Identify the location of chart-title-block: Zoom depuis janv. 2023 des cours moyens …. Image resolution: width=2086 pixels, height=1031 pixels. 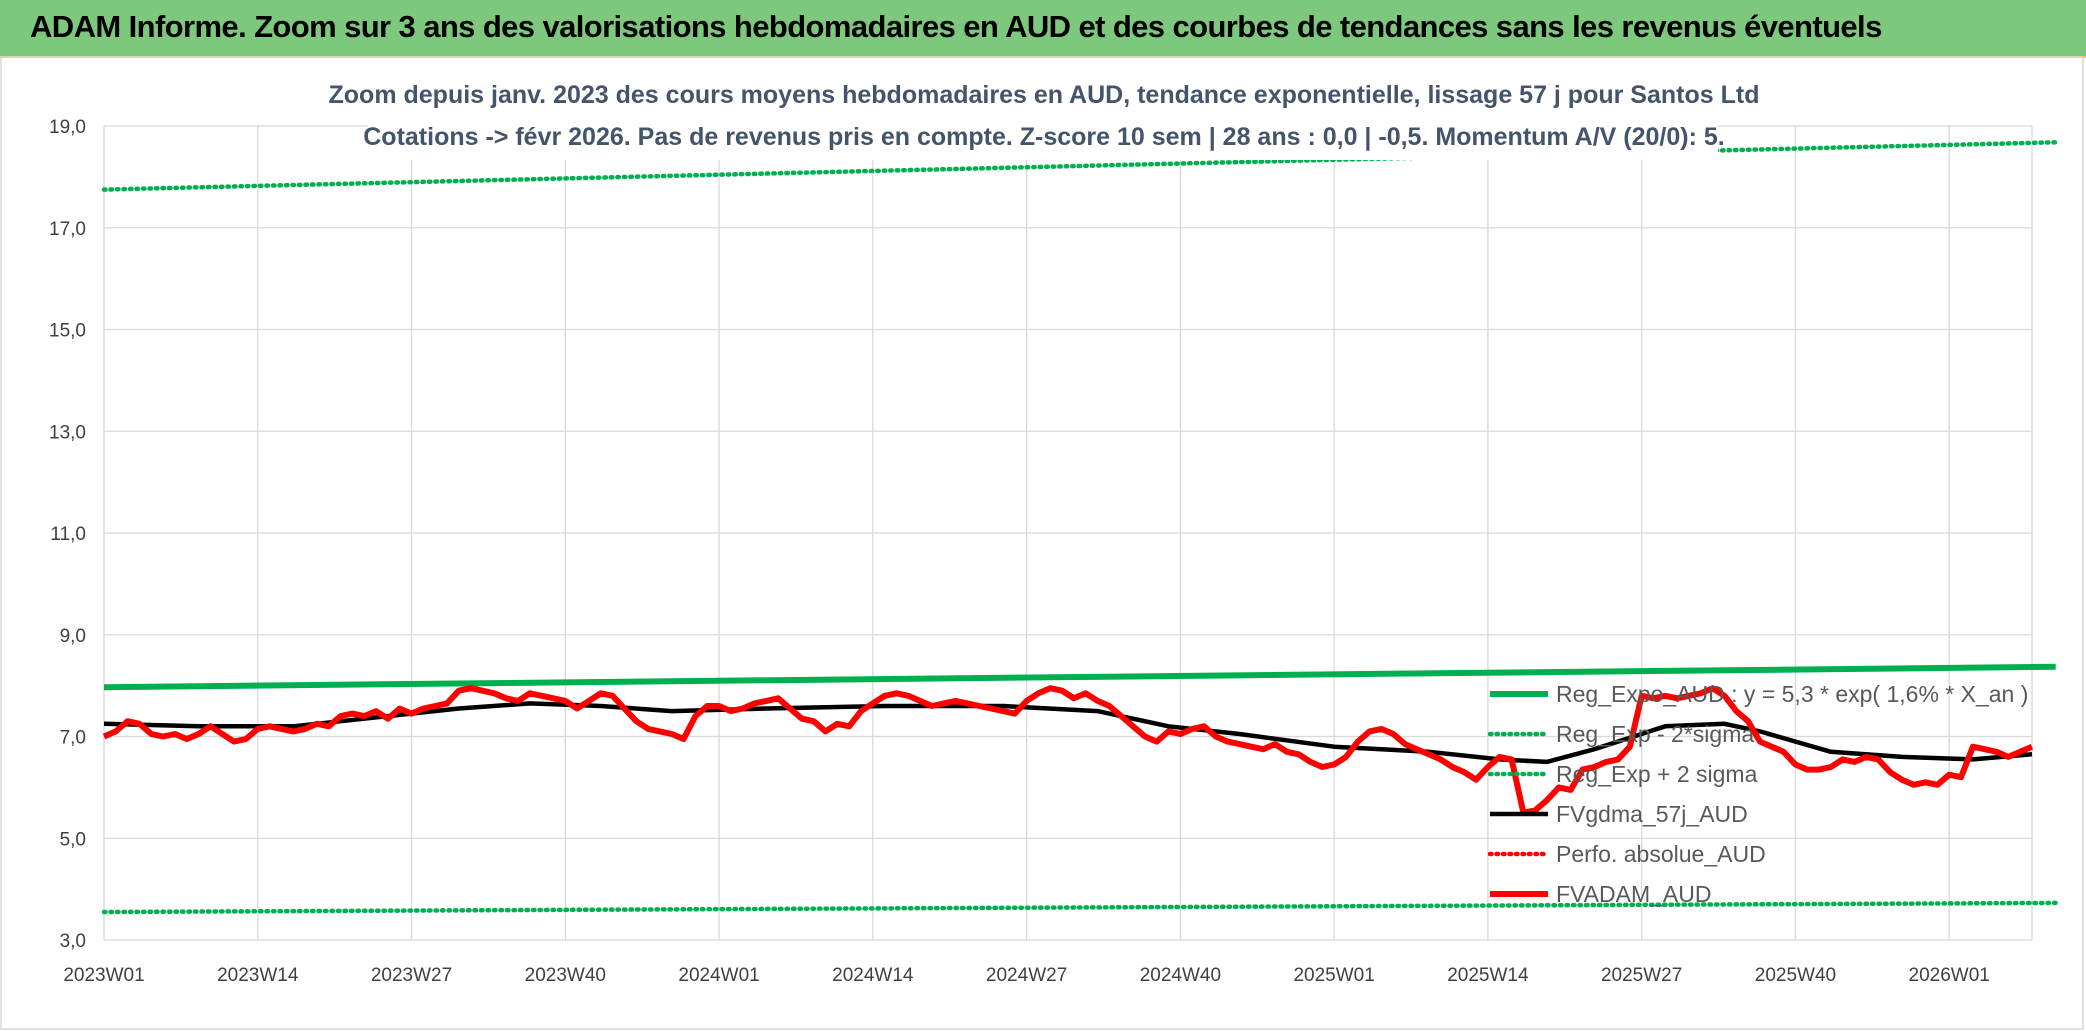
(1044, 115).